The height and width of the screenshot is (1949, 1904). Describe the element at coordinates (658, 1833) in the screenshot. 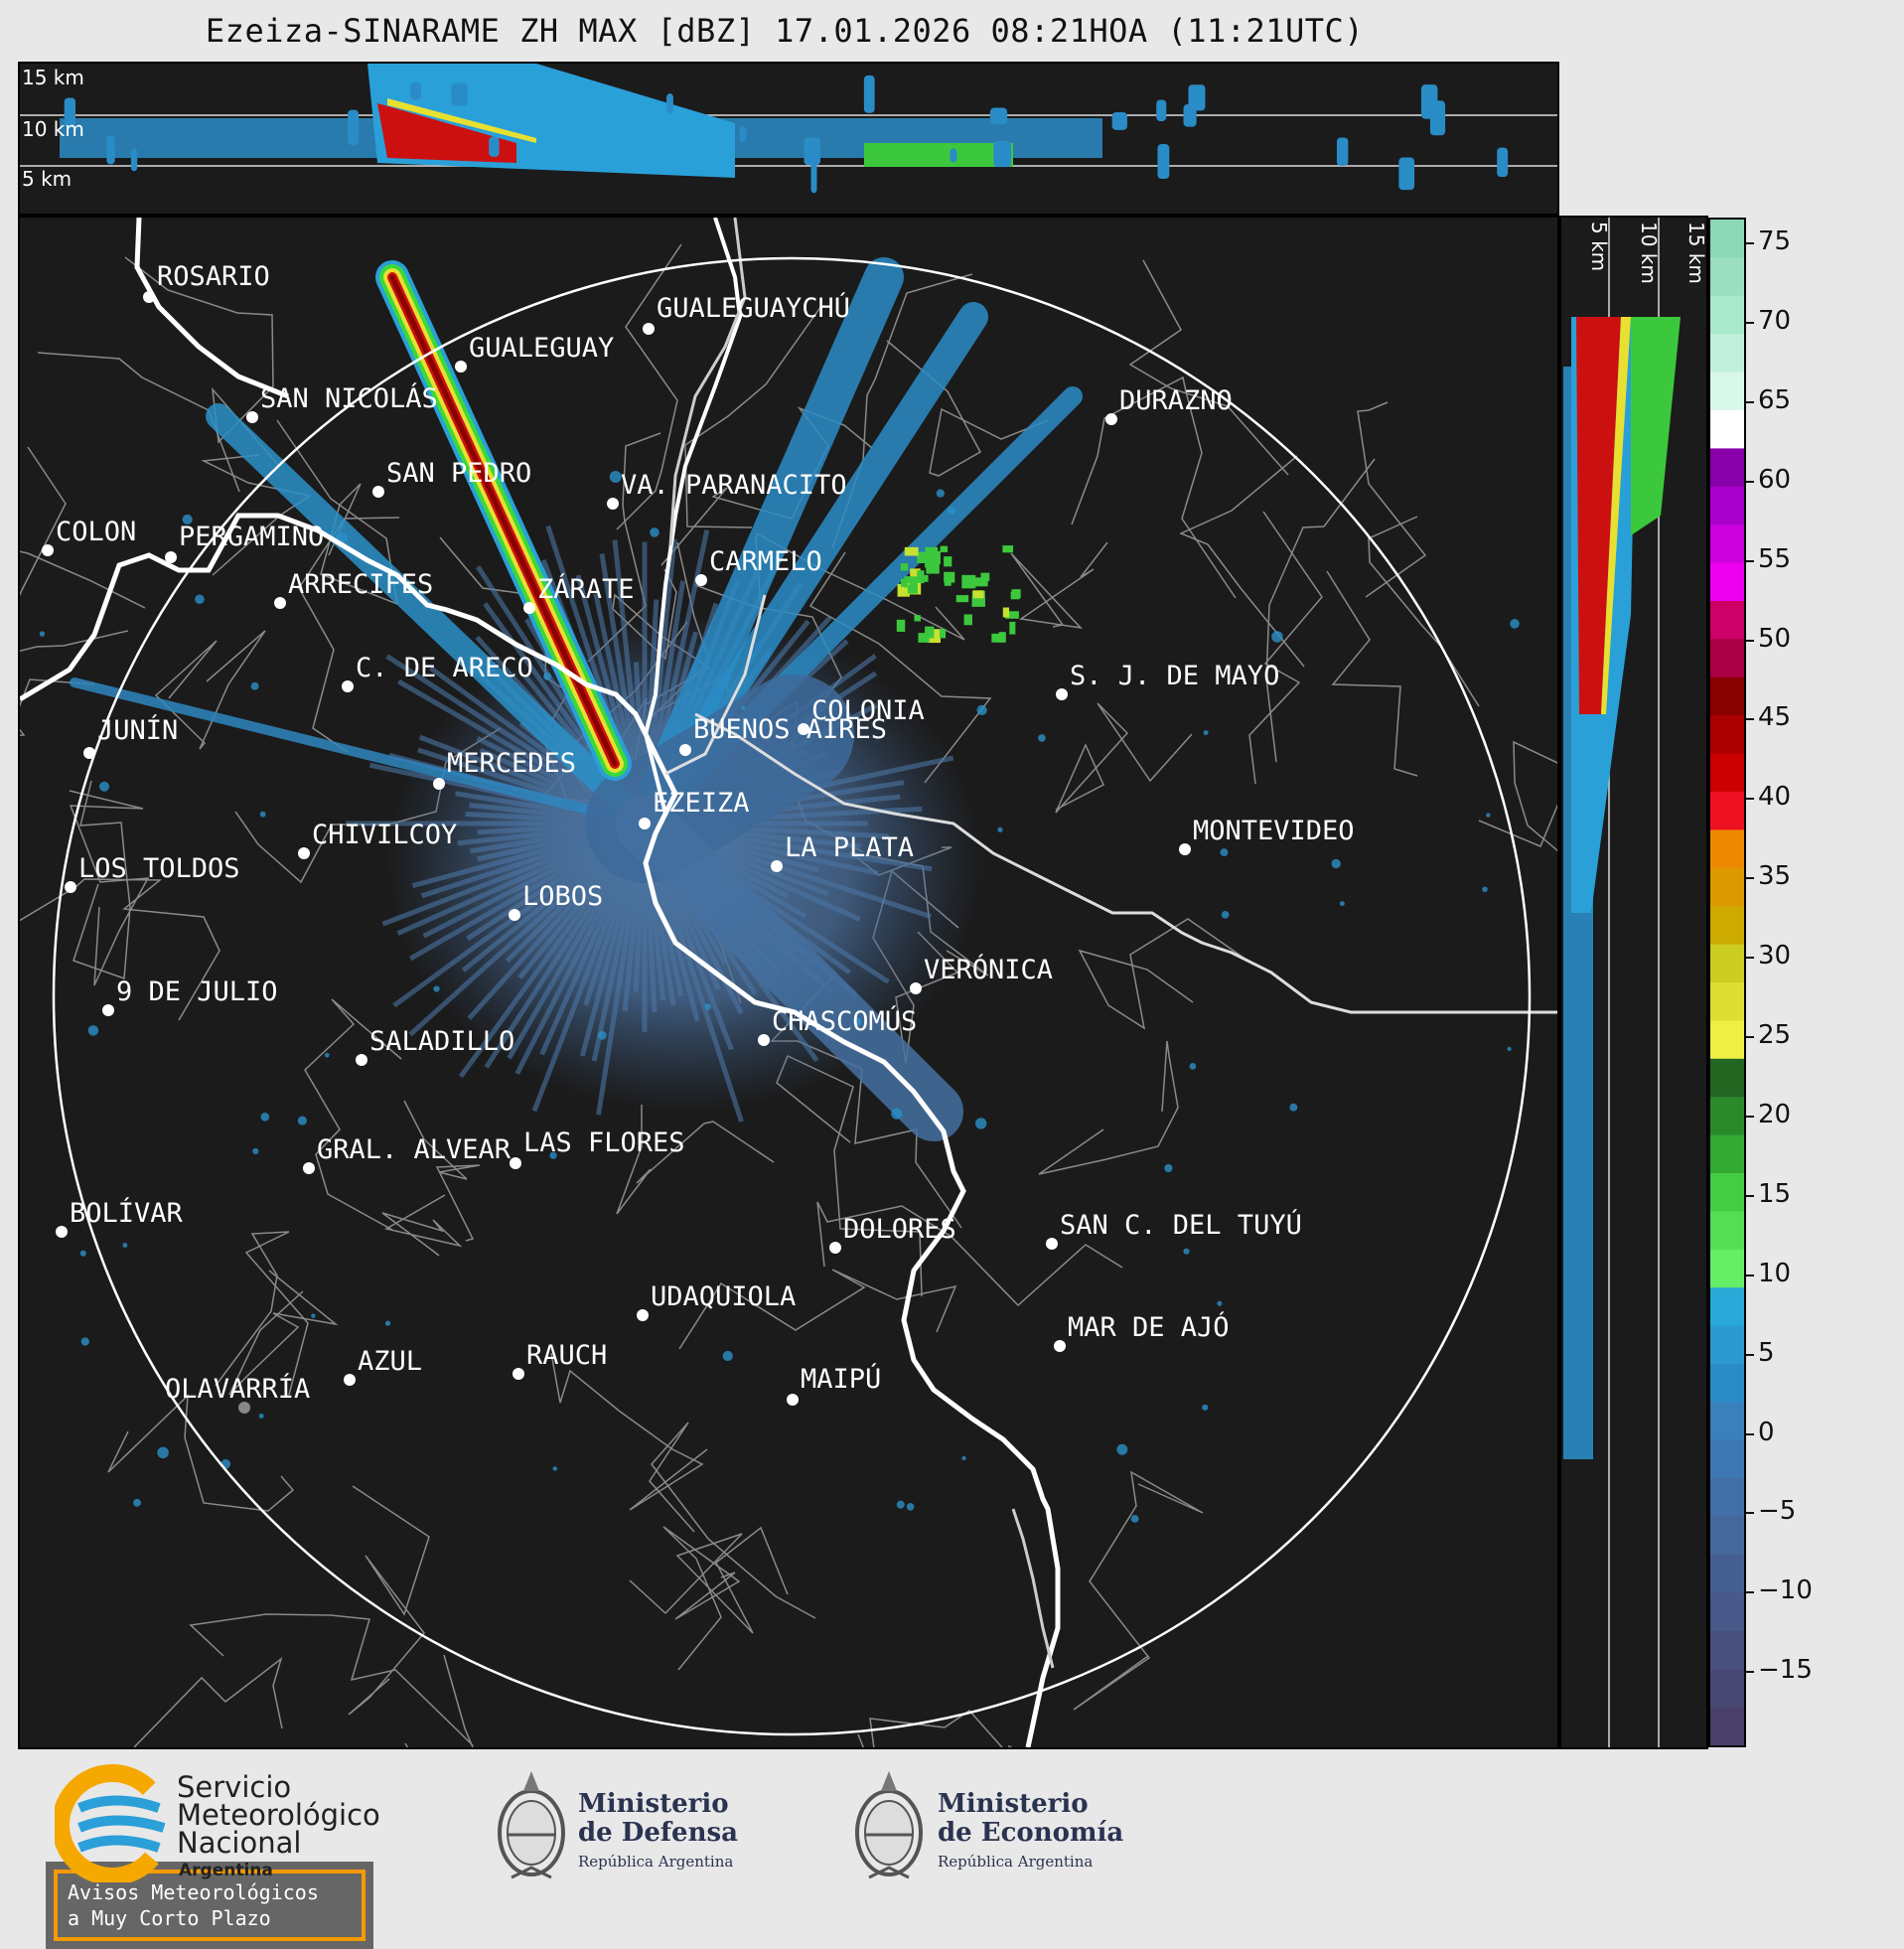

I see `defensa-line-2: de Defensa` at that location.